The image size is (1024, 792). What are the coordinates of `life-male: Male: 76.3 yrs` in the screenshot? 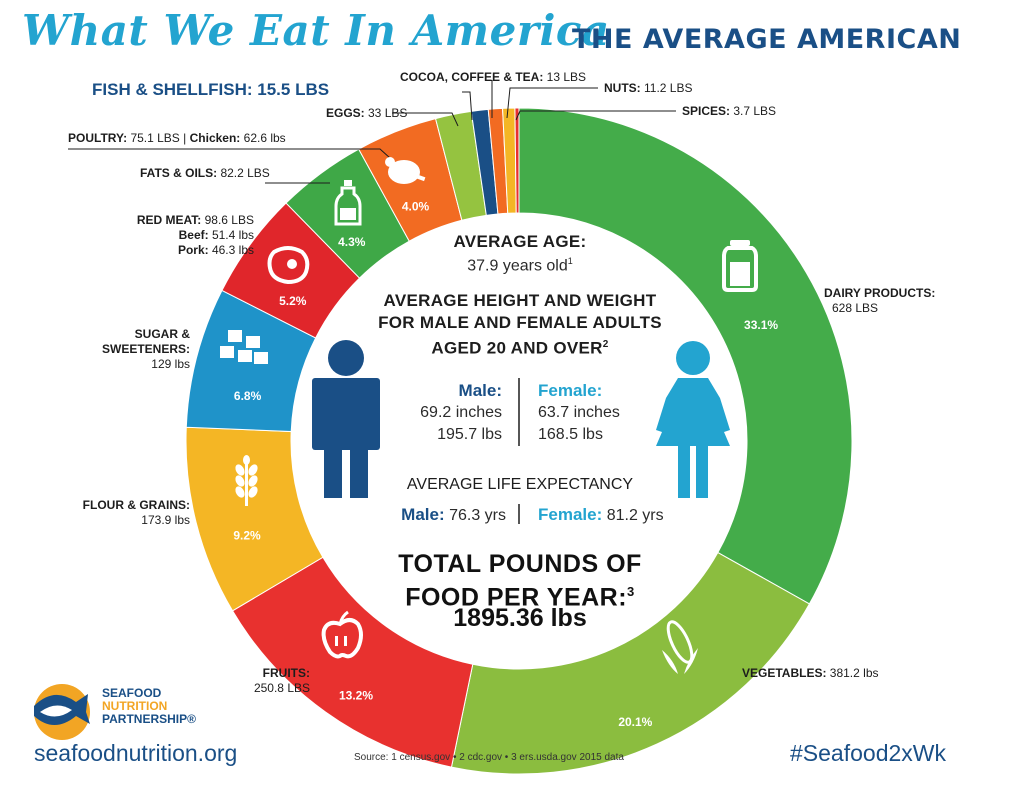 It's located at (453, 514).